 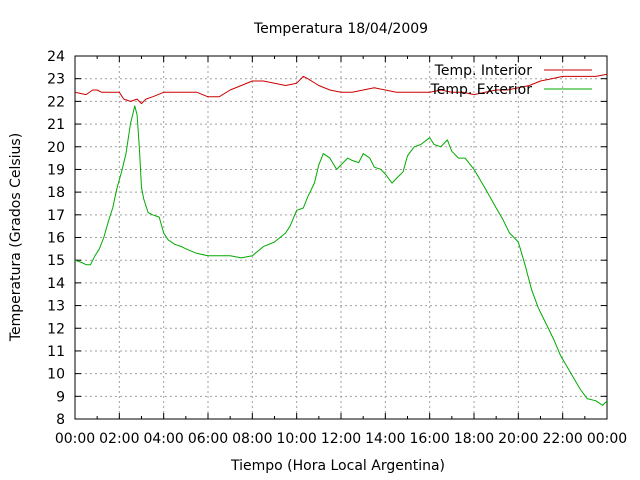 I want to click on y-tick-label: 15, so click(x=56, y=261).